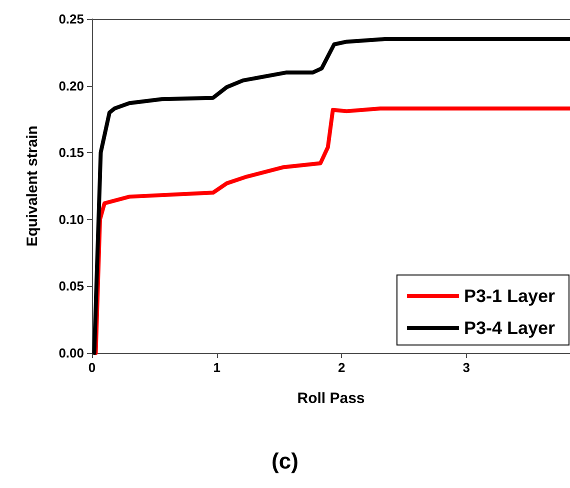 The height and width of the screenshot is (488, 570). What do you see at coordinates (216, 367) in the screenshot?
I see `x-tick-label: 1` at bounding box center [216, 367].